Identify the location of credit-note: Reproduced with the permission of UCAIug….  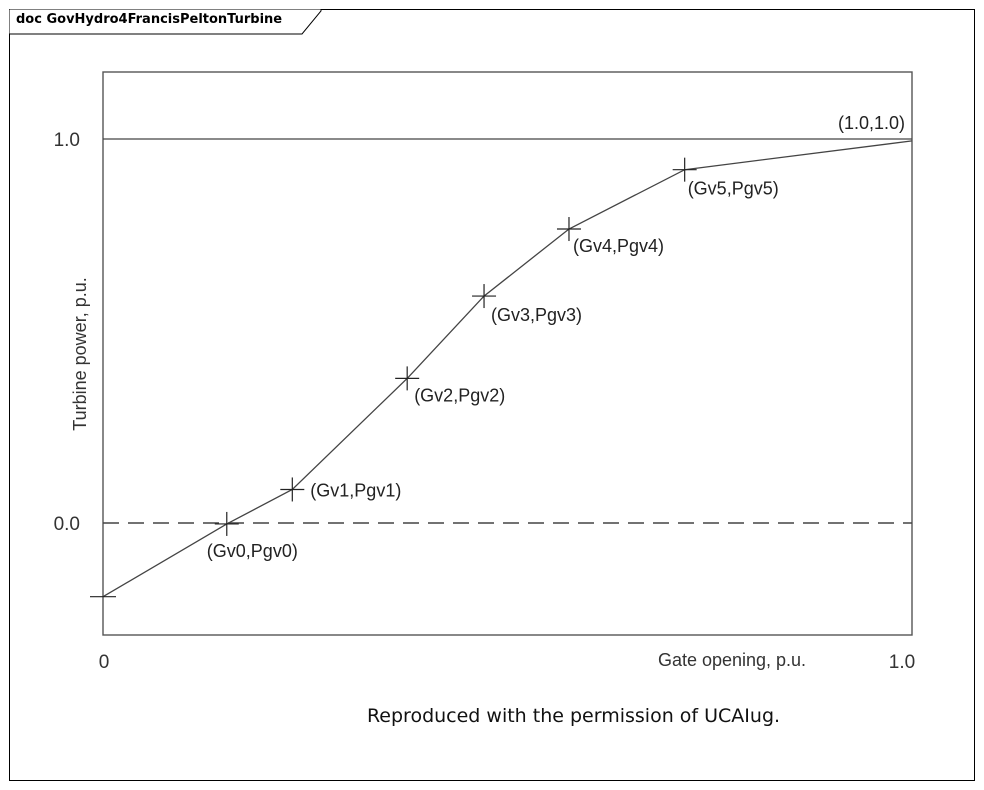
(573, 716).